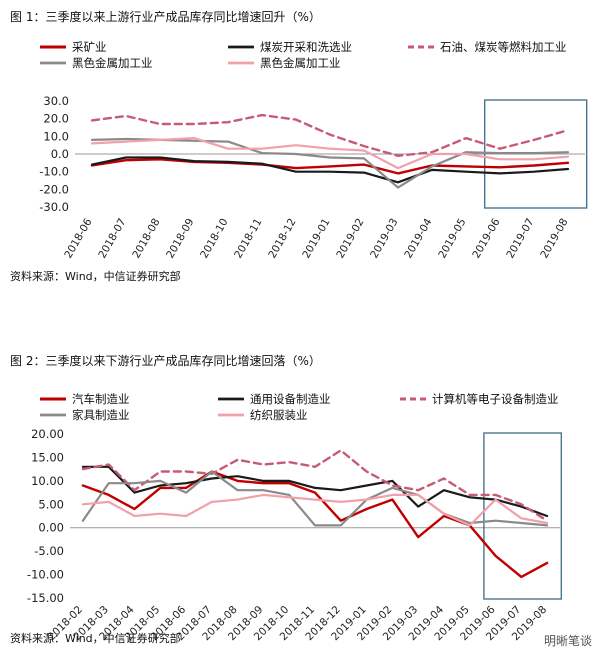 The image size is (600, 657). Describe the element at coordinates (56, 136) in the screenshot. I see `chart-1-y-tick-label: 10.0` at that location.